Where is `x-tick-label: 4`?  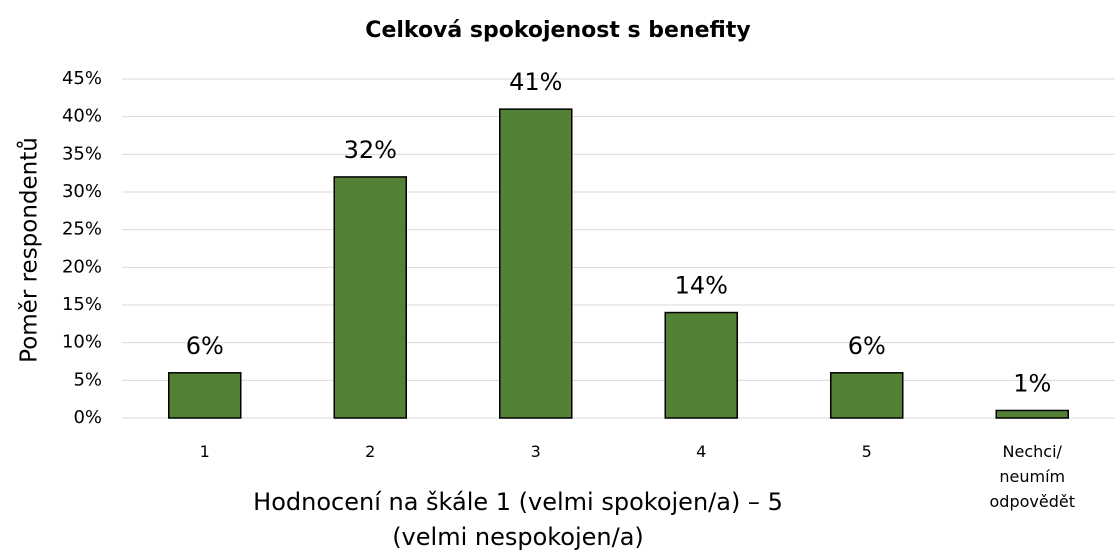 x-tick-label: 4 is located at coordinates (701, 451).